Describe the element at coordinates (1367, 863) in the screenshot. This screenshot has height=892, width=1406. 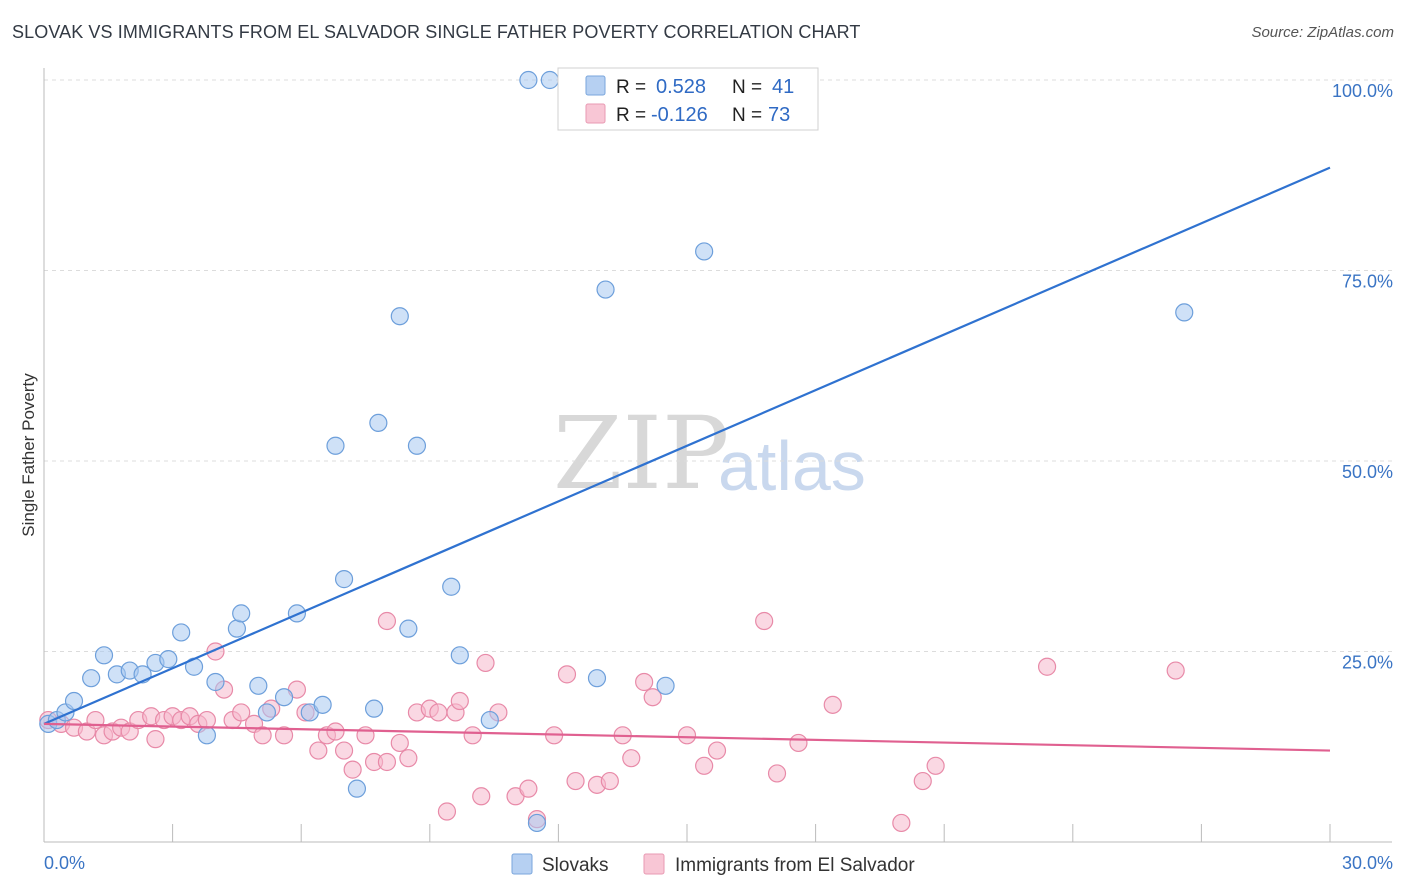
I see `x-tick-label-max: 30.0%` at that location.